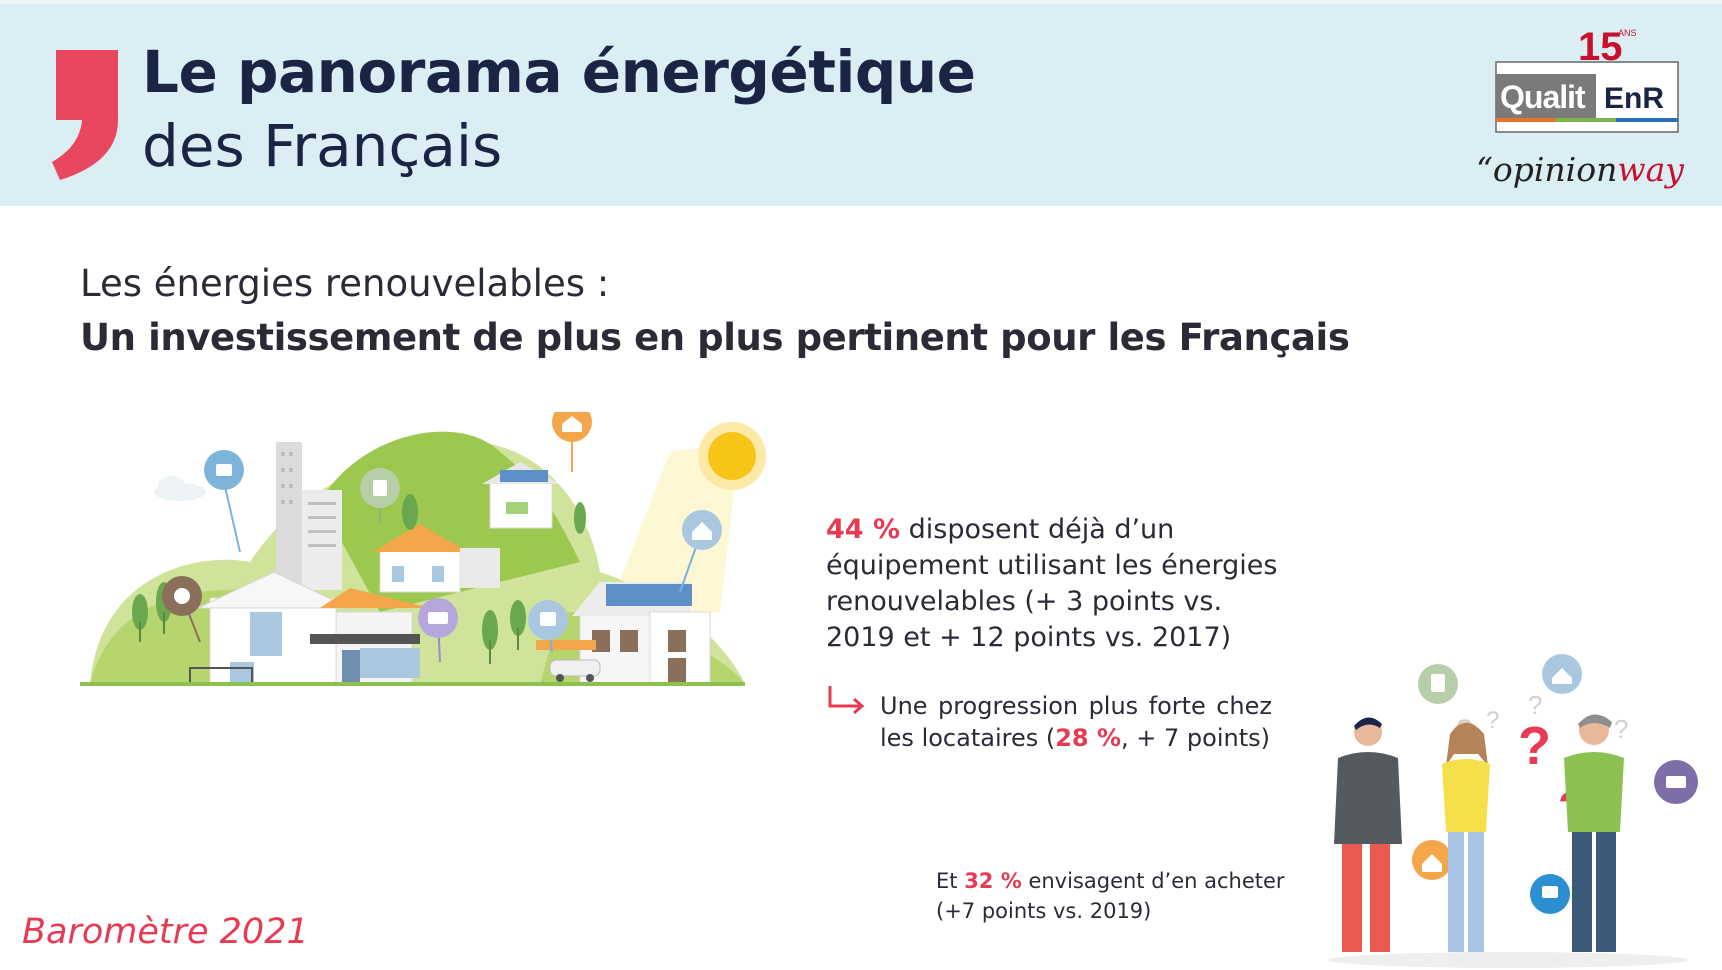 This screenshot has width=1722, height=970. I want to click on page-title: Le panorama énergétique, so click(559, 72).